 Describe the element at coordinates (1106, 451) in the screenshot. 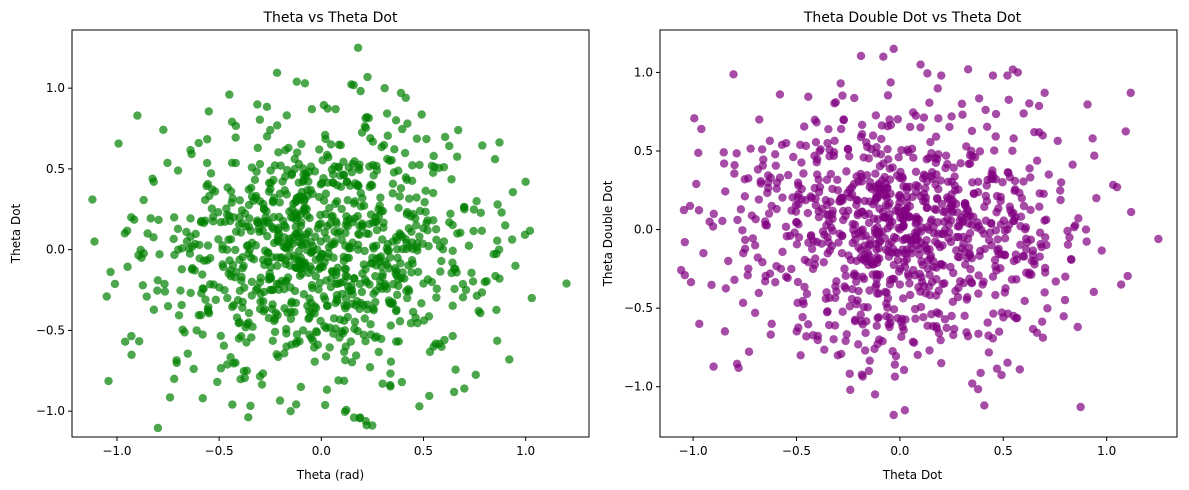

I see `x-tick-label: 1.0` at that location.